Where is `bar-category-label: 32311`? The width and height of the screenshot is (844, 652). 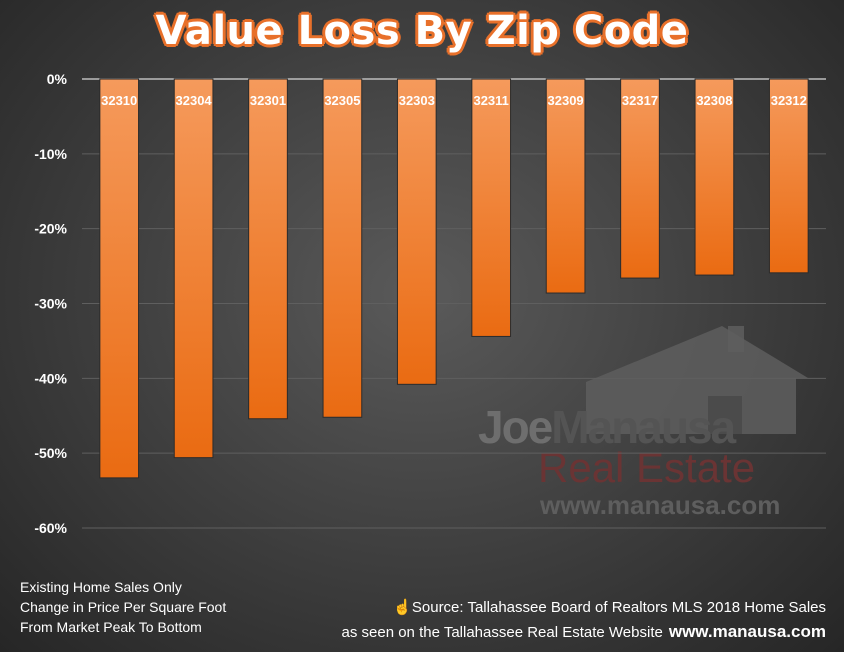 bar-category-label: 32311 is located at coordinates (490, 100).